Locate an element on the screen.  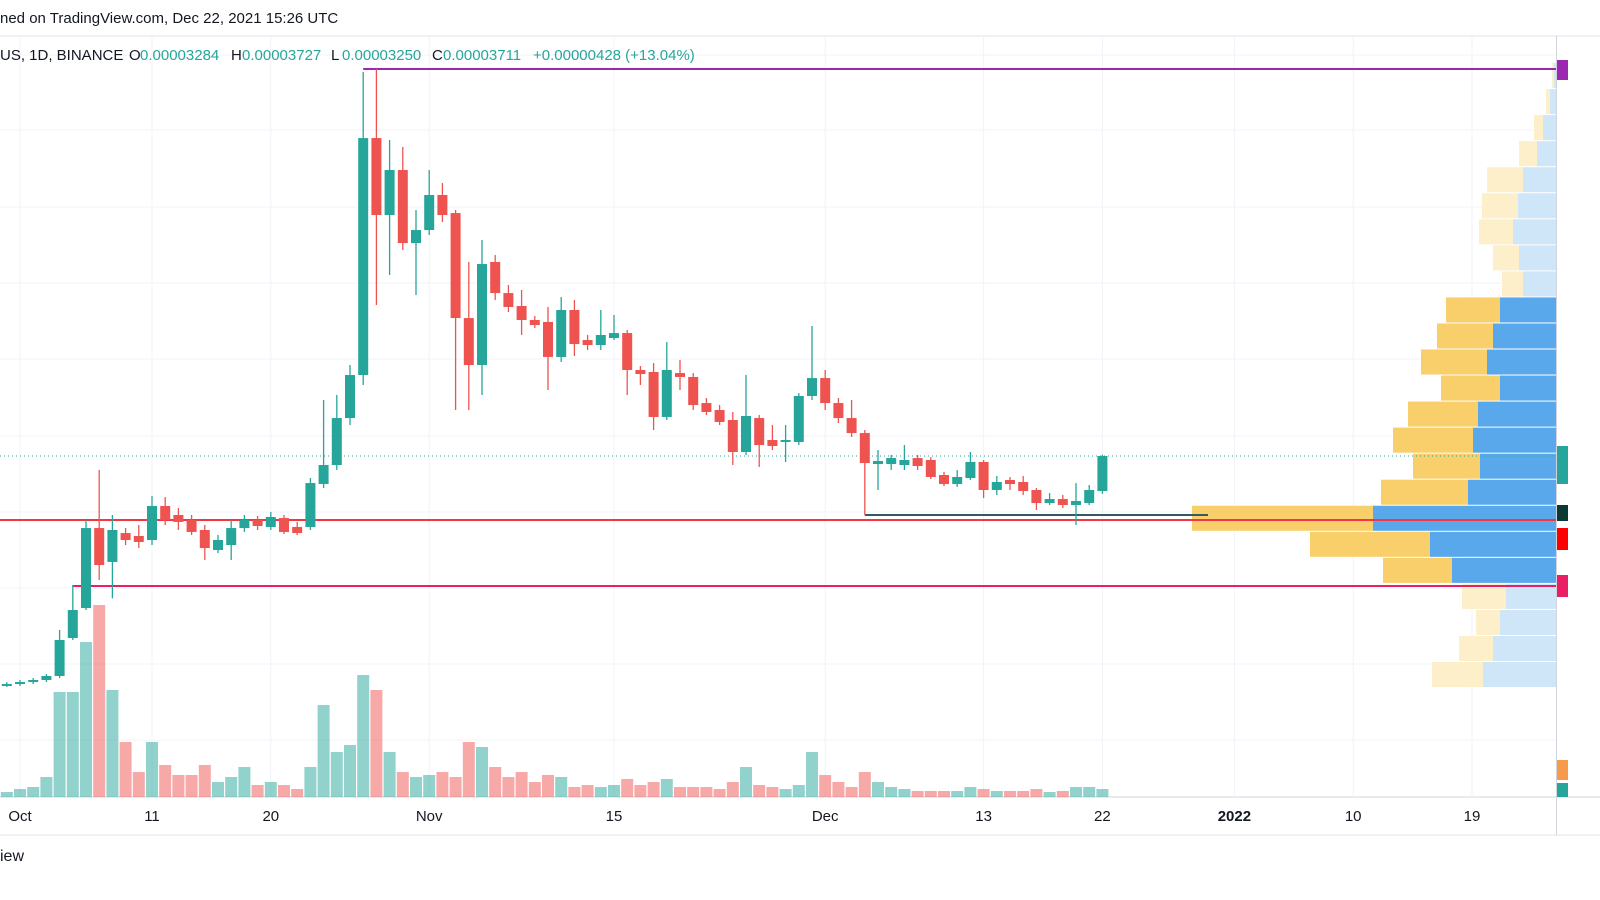
ohlc-value: 0.00003711 is located at coordinates (482, 55).